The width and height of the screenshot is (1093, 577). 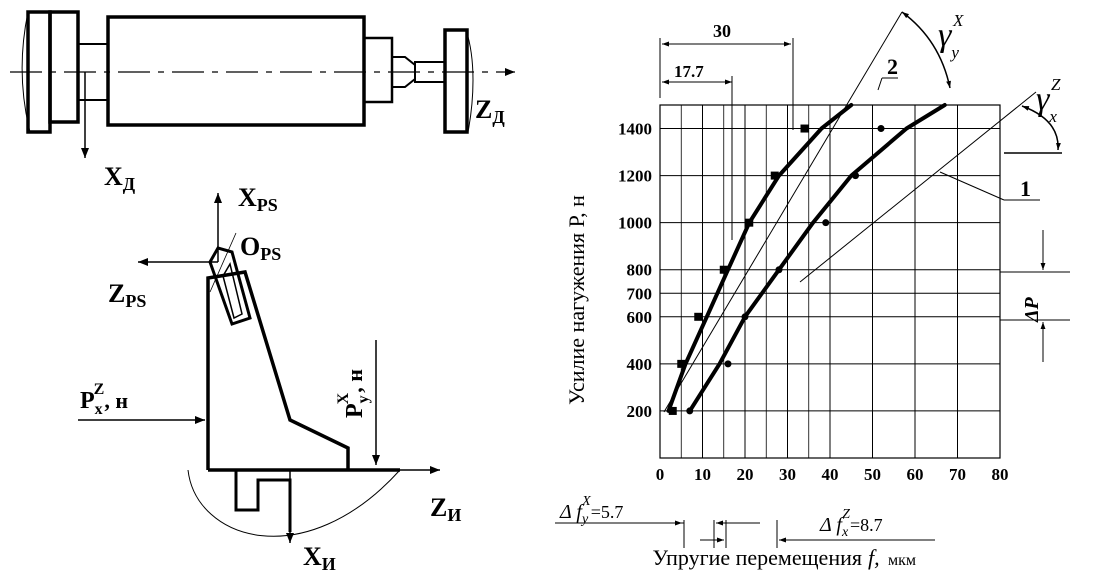 I want to click on chart-y-tick-label: 400, so click(x=640, y=364).